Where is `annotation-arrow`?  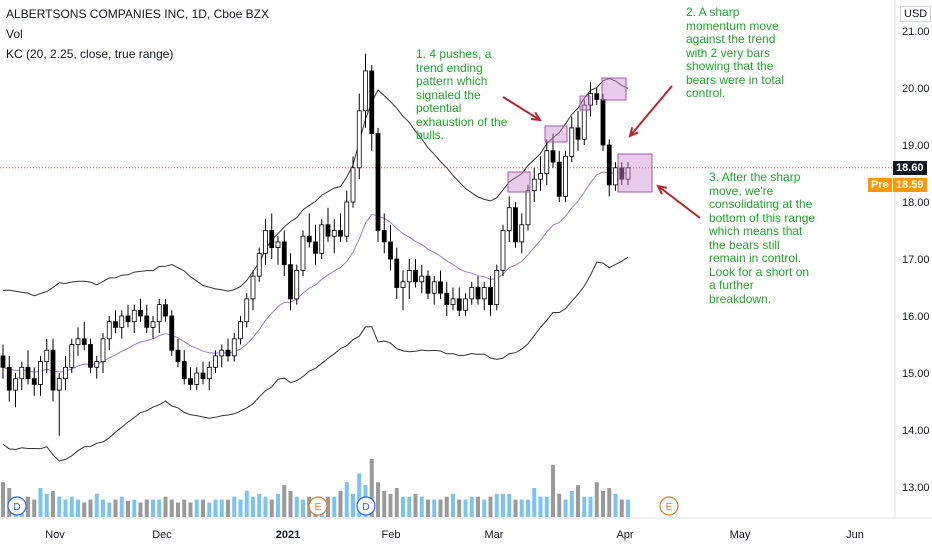 annotation-arrow is located at coordinates (678, 201).